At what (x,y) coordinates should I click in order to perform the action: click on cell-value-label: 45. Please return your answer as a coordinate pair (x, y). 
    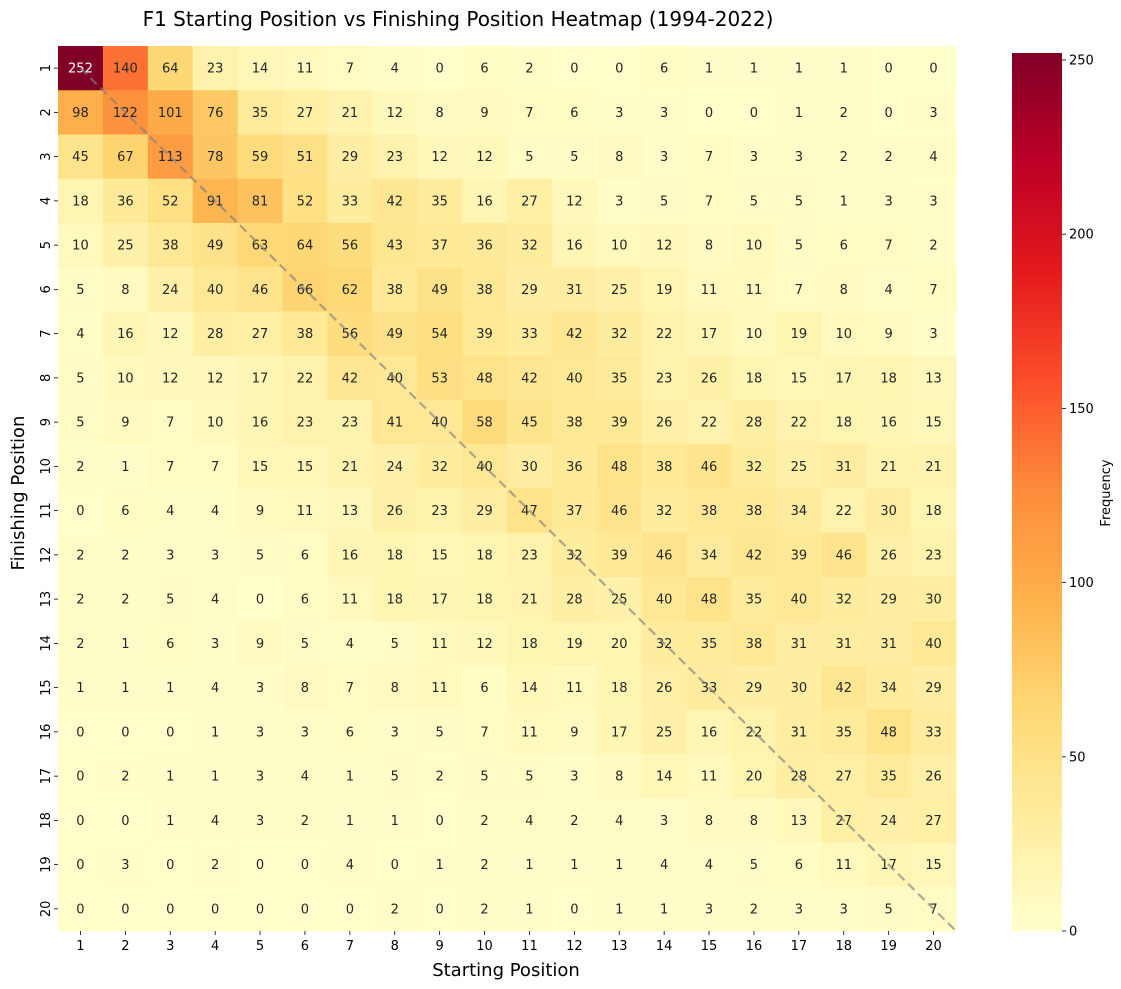
    Looking at the image, I should click on (80, 157).